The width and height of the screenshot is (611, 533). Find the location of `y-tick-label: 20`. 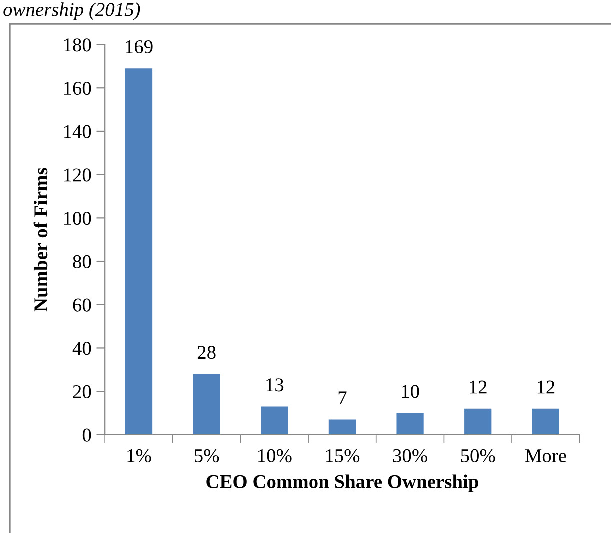

y-tick-label: 20 is located at coordinates (82, 392).